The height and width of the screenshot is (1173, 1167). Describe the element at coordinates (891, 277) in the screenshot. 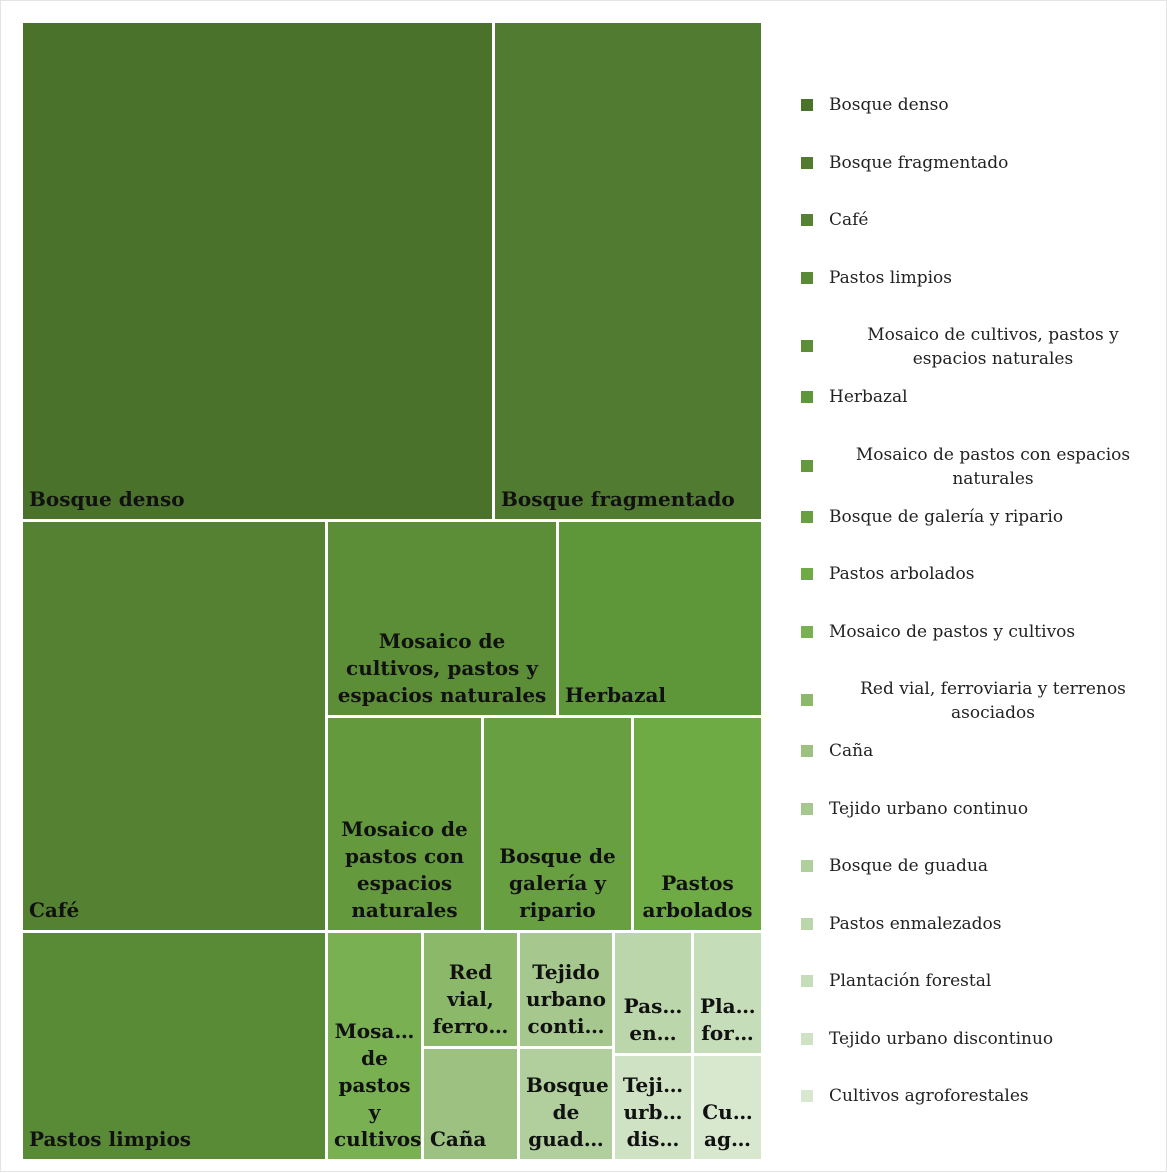

I see `legend-label: Pastos limpios` at that location.